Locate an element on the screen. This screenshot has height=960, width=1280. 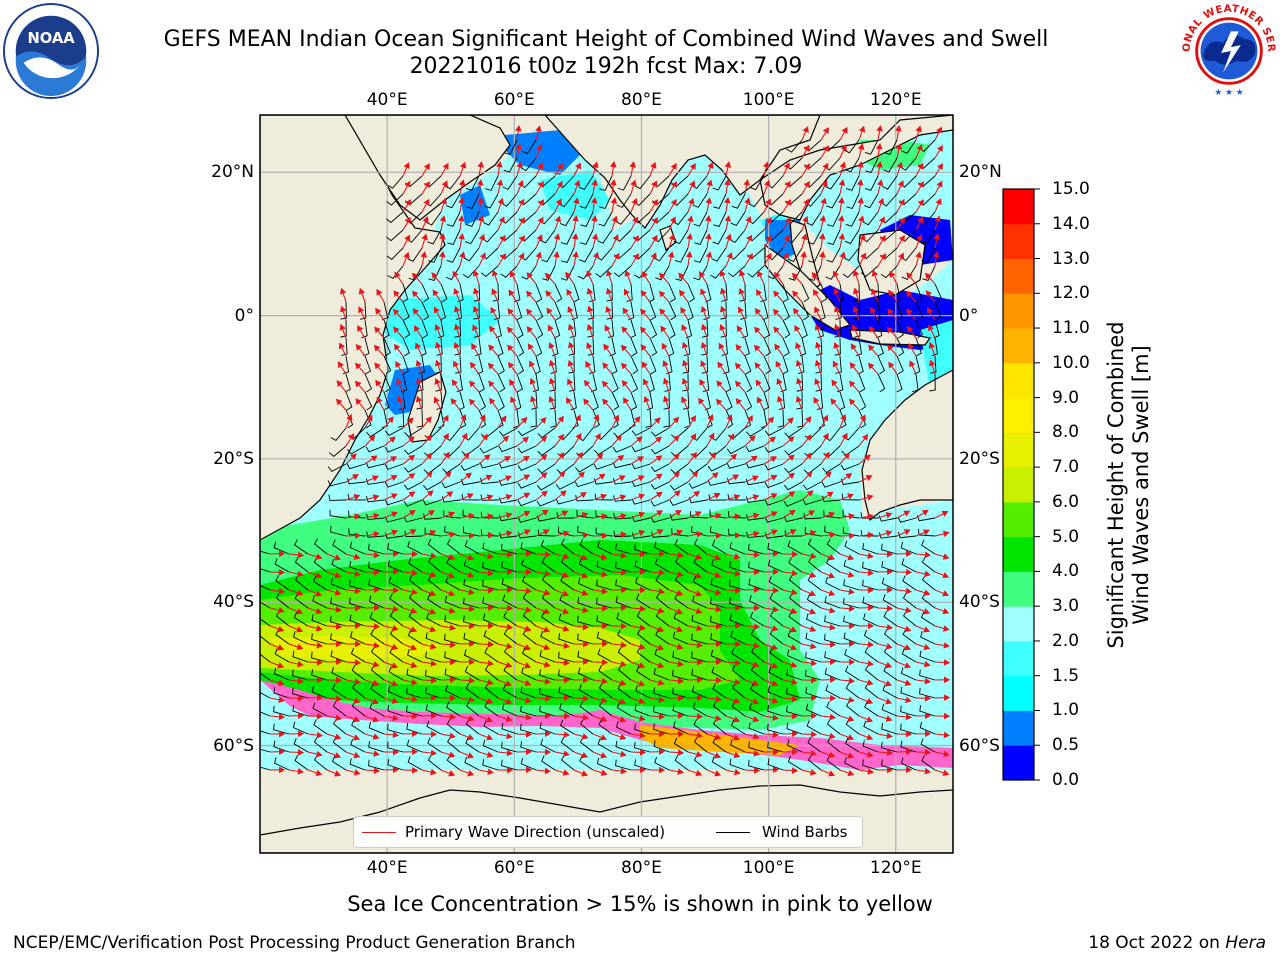
legend-barb-swatch is located at coordinates (733, 832).